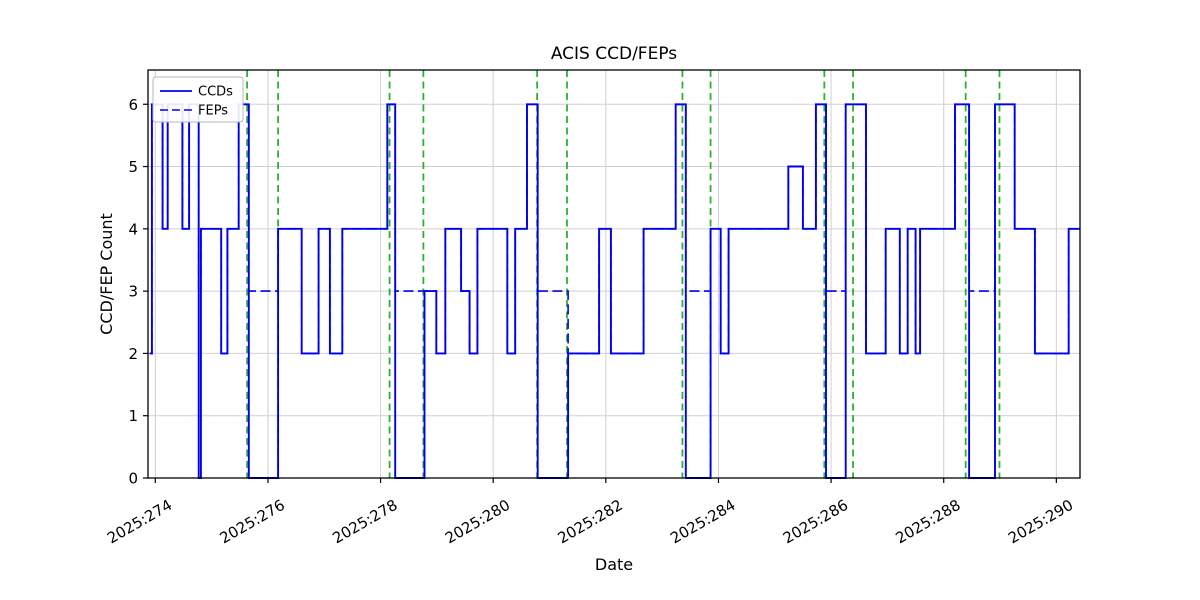 The width and height of the screenshot is (1200, 600). Describe the element at coordinates (927, 522) in the screenshot. I see `x-tick-label: 2025:288` at that location.